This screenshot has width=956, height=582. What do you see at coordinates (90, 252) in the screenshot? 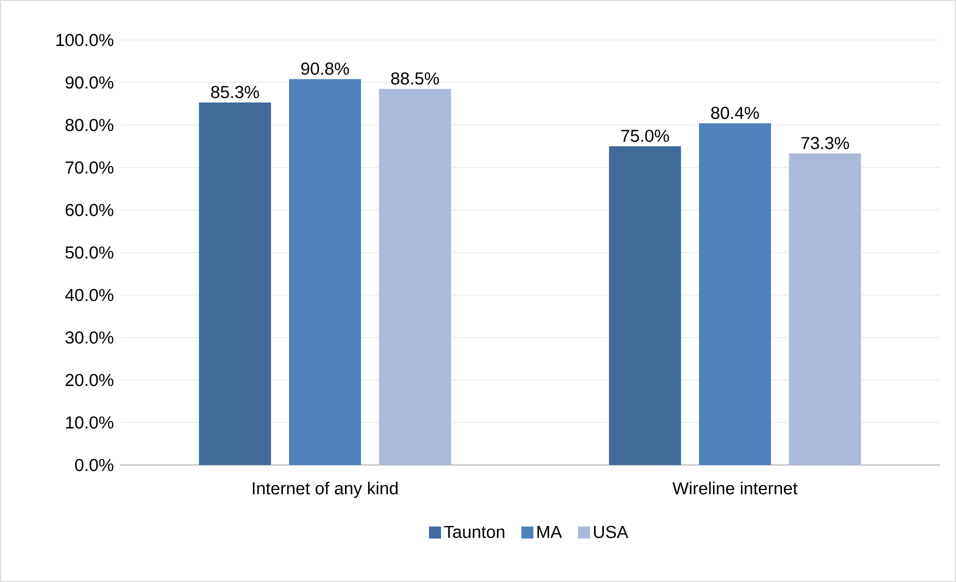
I see `y-tick-label: 50.0%` at bounding box center [90, 252].